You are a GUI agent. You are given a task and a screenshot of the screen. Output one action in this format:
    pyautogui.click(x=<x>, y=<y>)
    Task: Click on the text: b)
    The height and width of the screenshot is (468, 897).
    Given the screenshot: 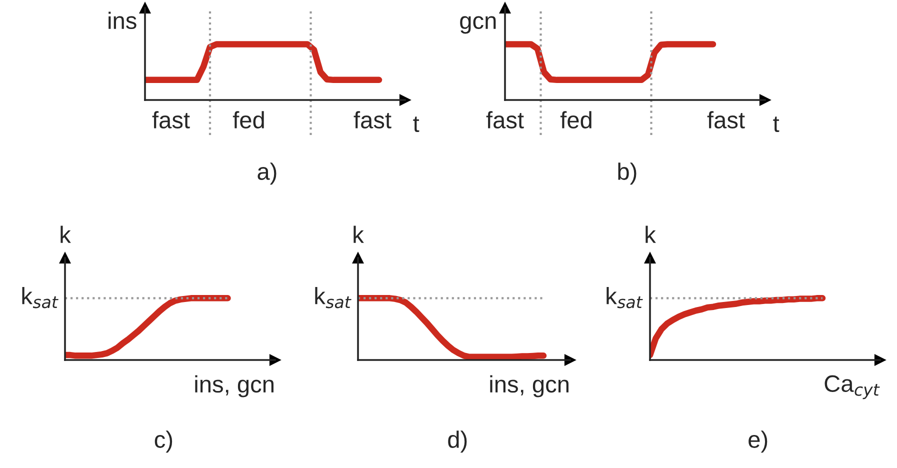 What is the action you would take?
    pyautogui.click(x=627, y=173)
    